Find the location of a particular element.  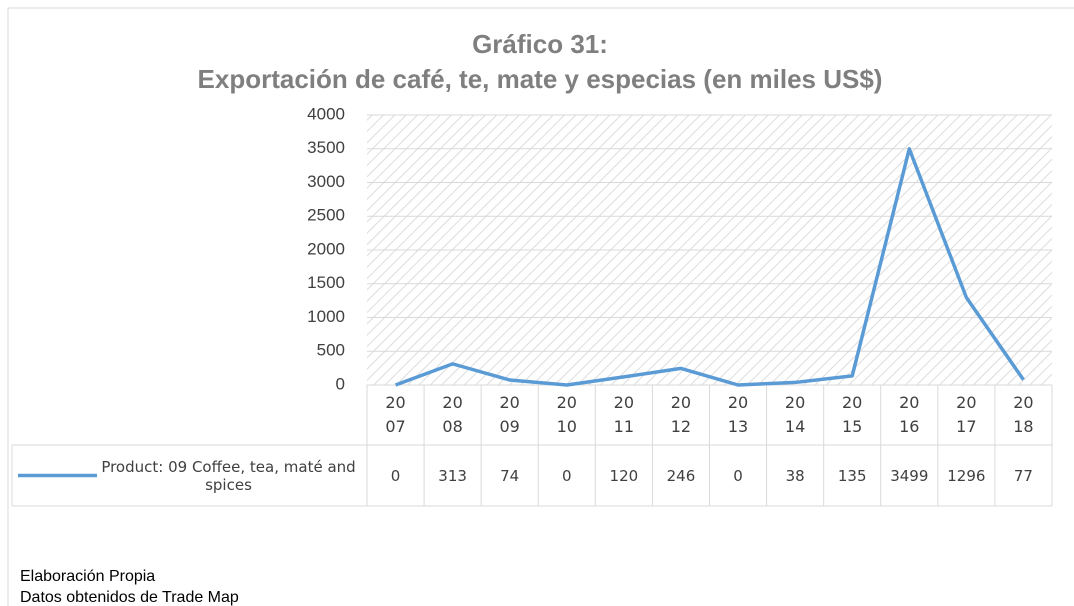

table-value-box: 313 is located at coordinates (452, 475).